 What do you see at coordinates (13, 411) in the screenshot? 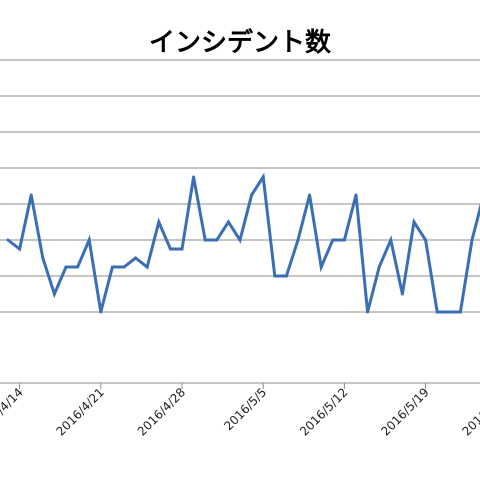
I see `x-tick-label: 2016/4/14` at bounding box center [13, 411].